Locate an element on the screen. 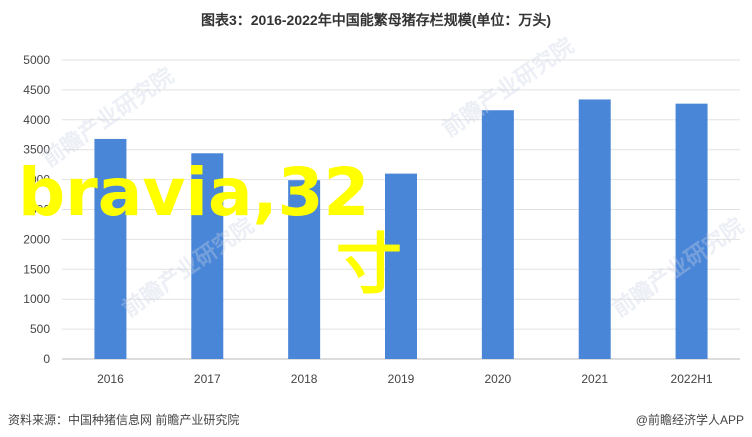 The image size is (752, 437). y-tick-label: 4000 is located at coordinates (36, 120).